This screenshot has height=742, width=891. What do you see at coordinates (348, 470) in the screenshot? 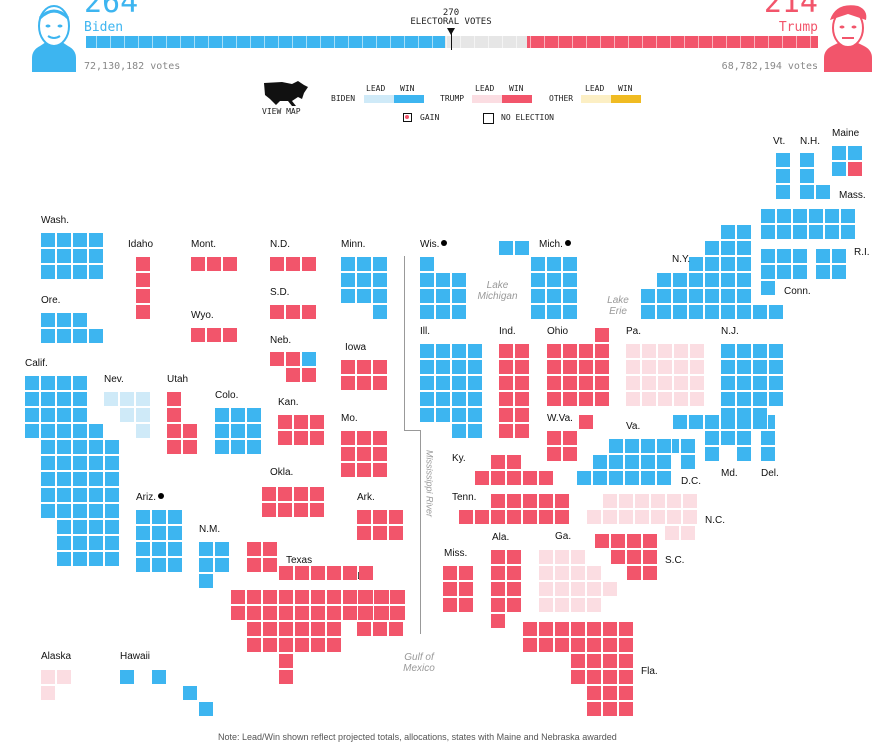
I see `state-cell-mo` at bounding box center [348, 470].